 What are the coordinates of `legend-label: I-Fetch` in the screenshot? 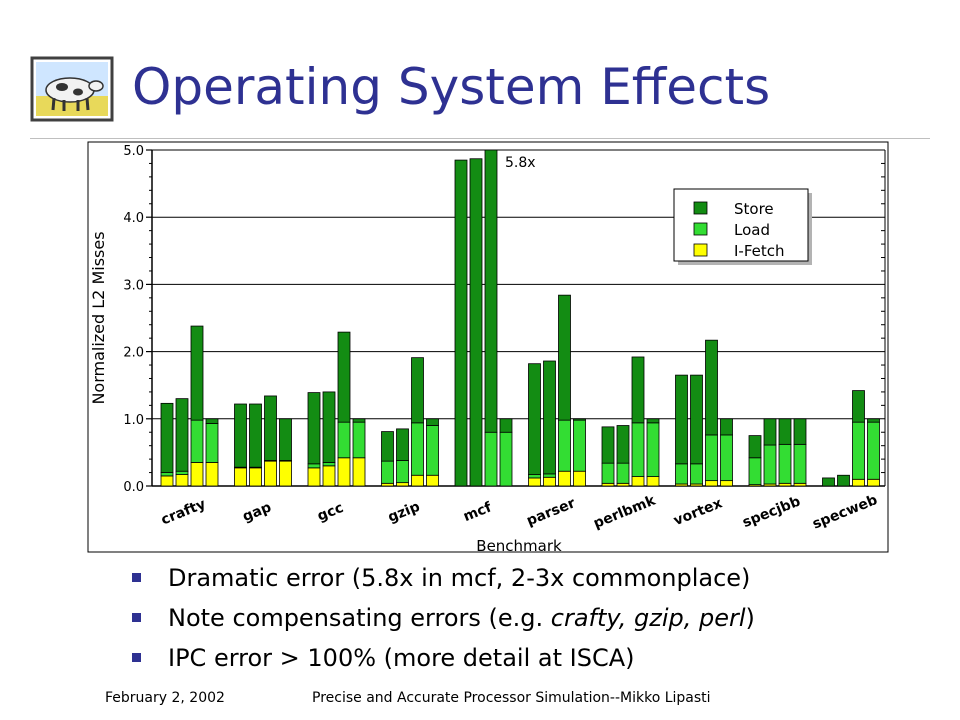 It's located at (759, 251).